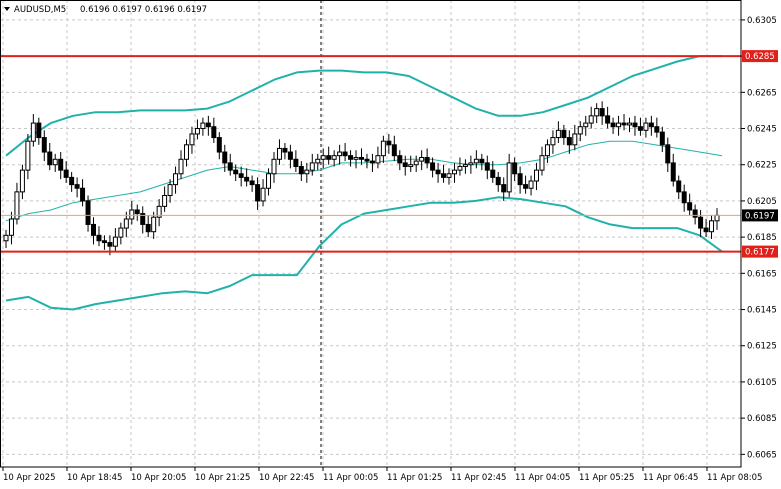 This screenshot has width=781, height=489. What do you see at coordinates (762, 419) in the screenshot?
I see `y-tick-label: 0.6085` at bounding box center [762, 419].